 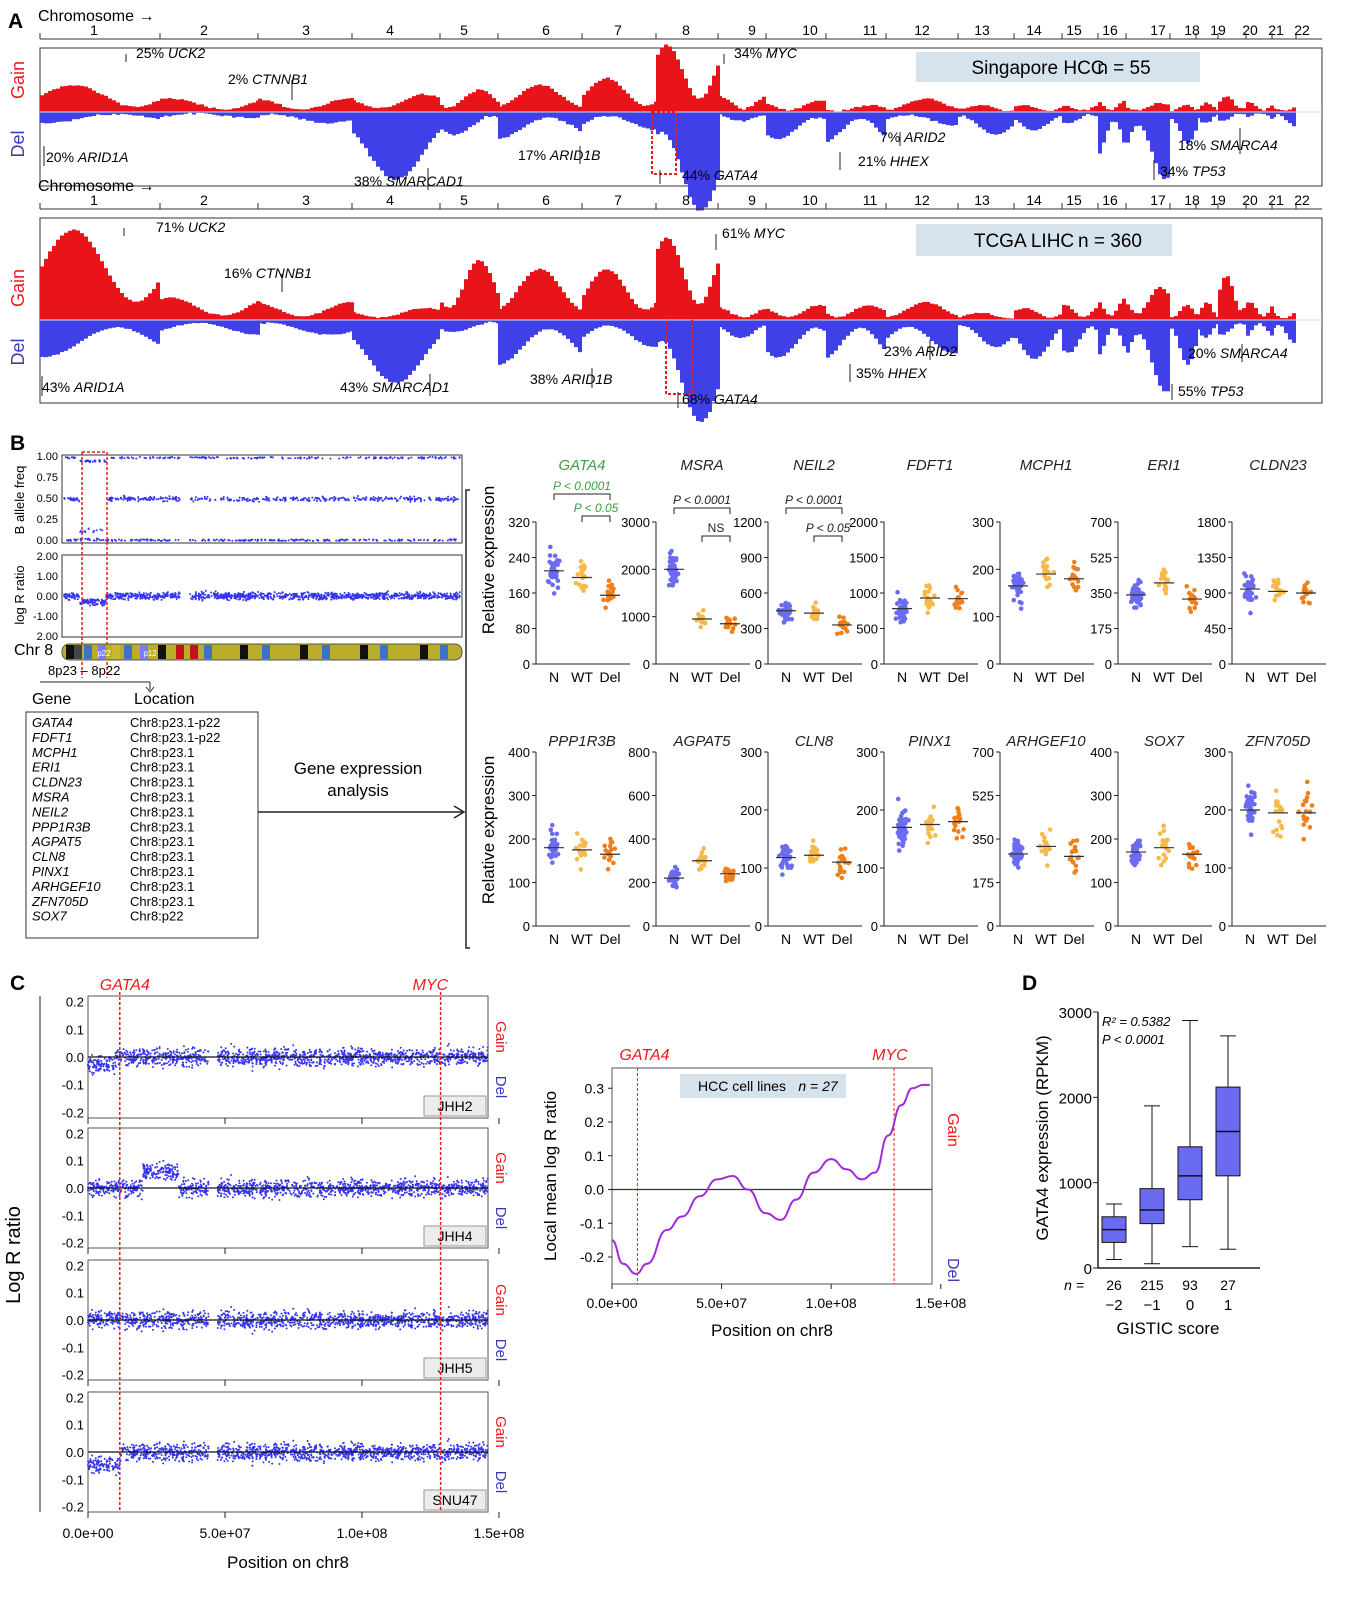 I want to click on chromosome-label: 18, so click(x=1192, y=30).